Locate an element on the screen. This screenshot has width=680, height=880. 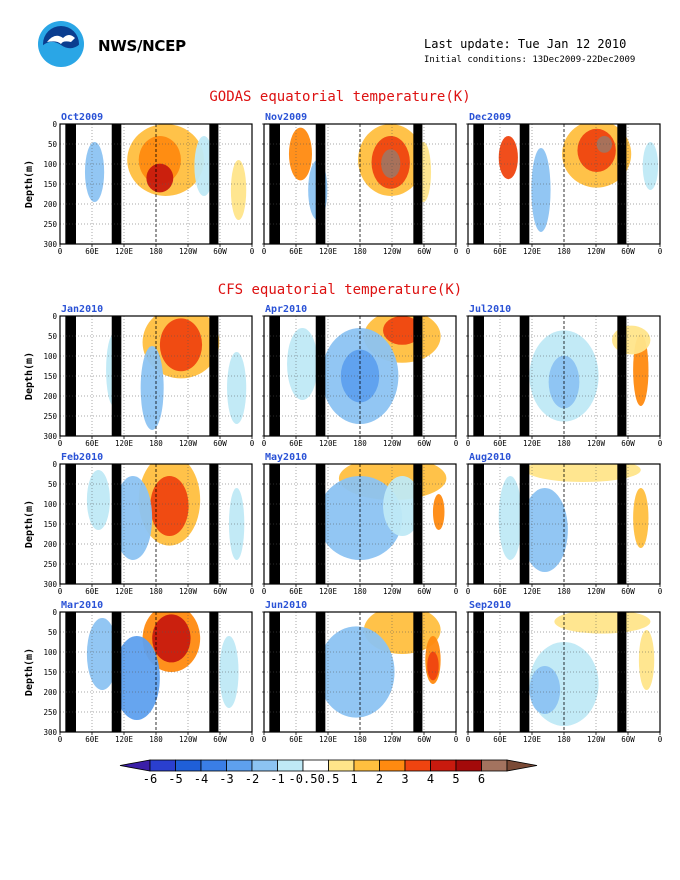
colorbar: -6 -5 -4 -3 -2 -1 -0.5 0.5 1 2 3 4 5 6 is located at coordinates (328, 772).